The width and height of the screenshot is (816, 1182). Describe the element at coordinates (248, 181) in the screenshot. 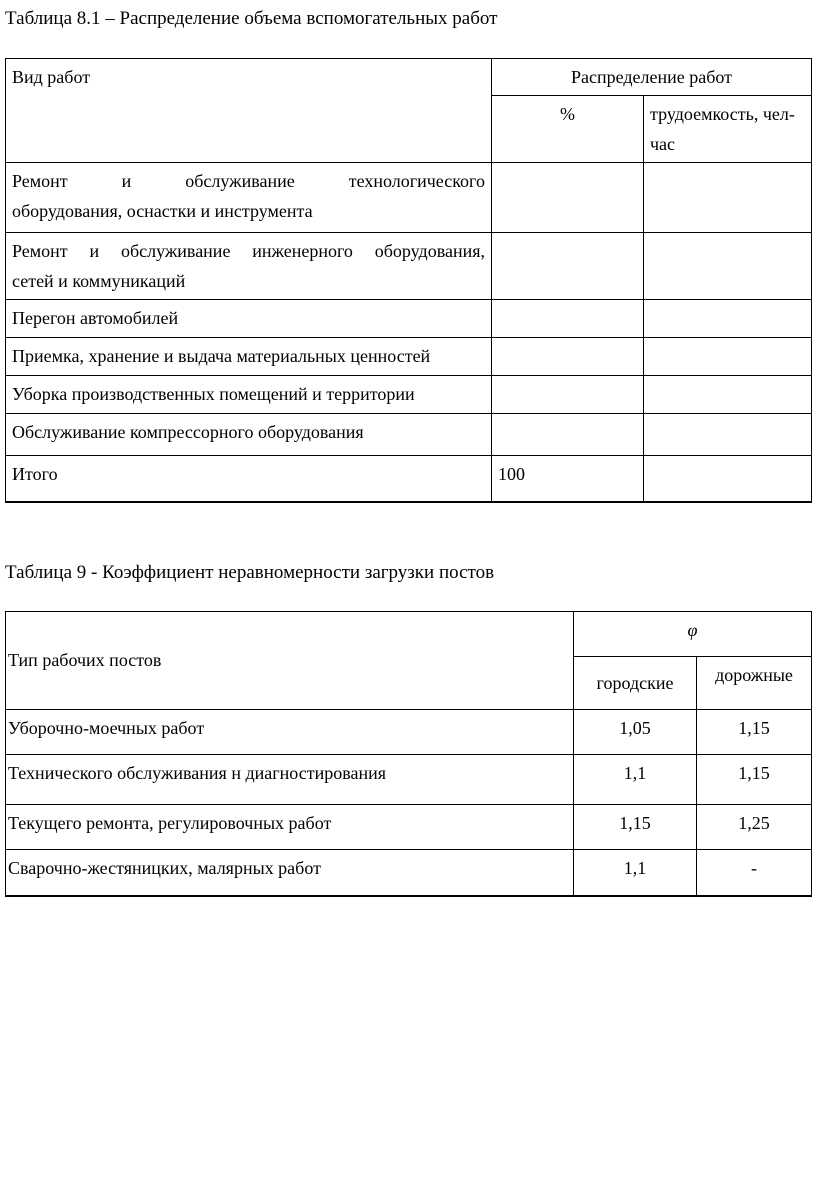

I see `cell-line: Ремонт и обслуживание технологического` at that location.